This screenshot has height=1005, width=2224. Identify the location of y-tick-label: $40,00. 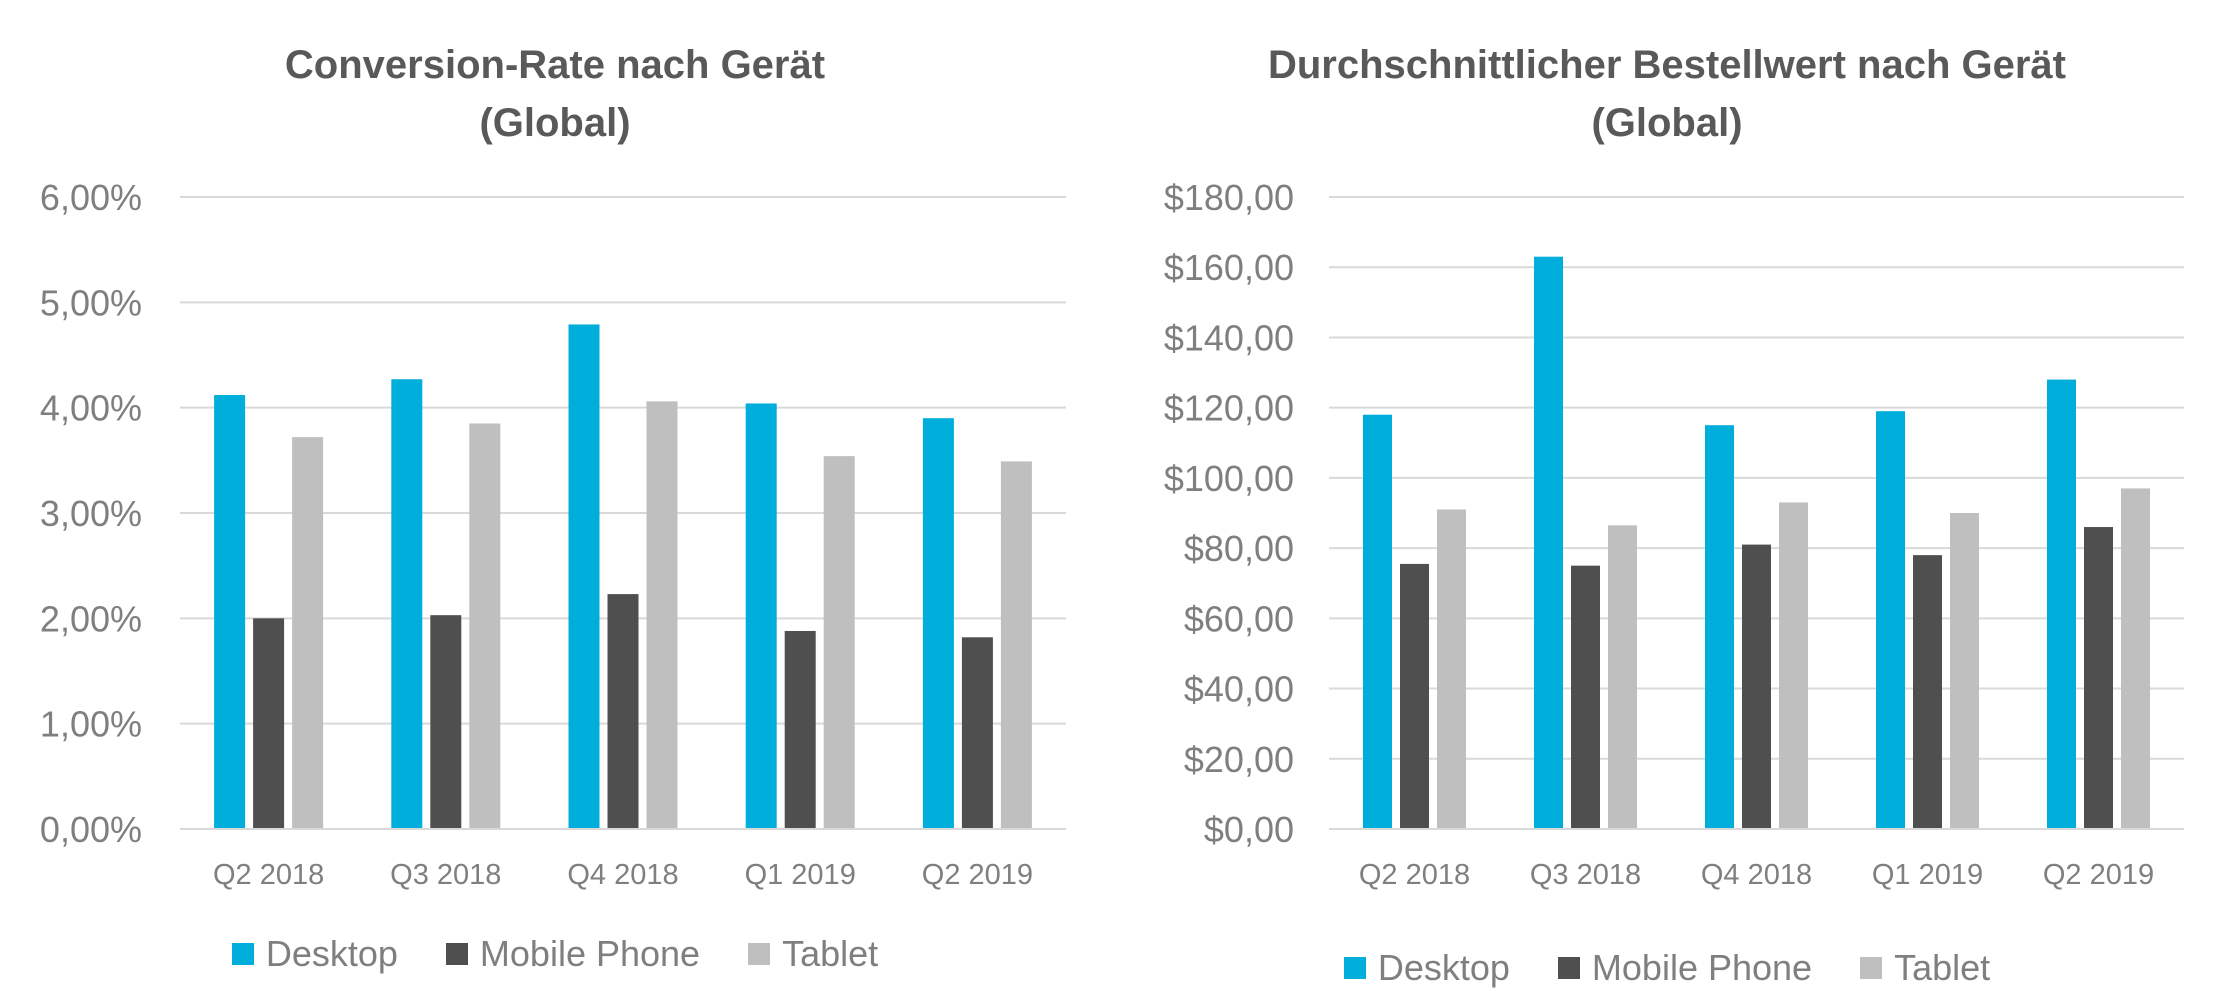
(1239, 689).